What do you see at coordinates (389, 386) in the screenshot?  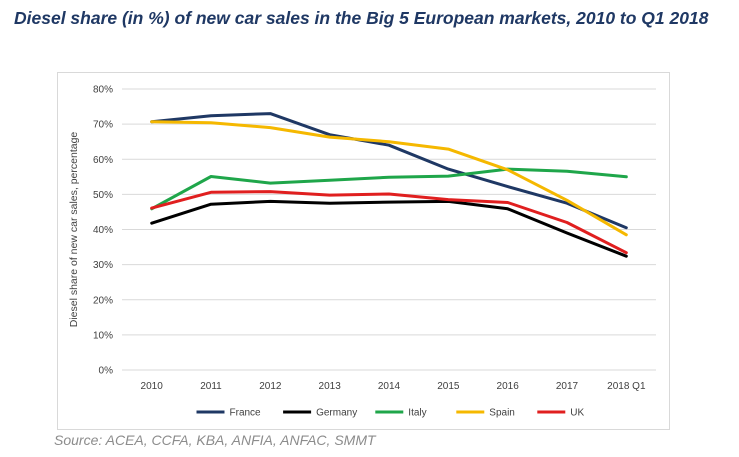 I see `x-tick-label: 2014` at bounding box center [389, 386].